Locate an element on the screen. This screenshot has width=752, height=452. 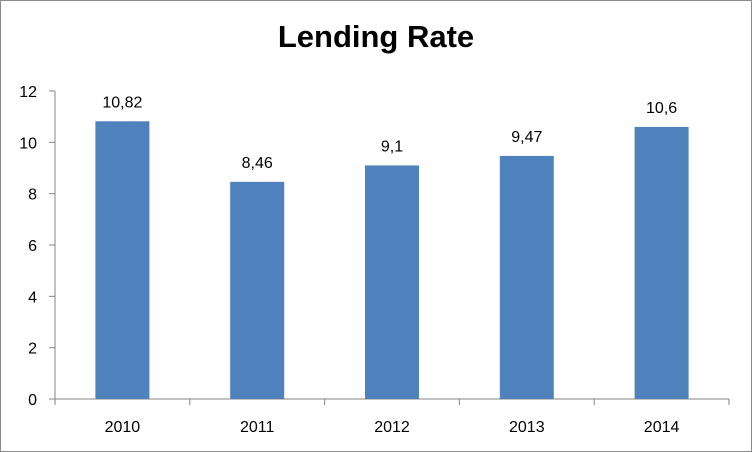
bar-2013 is located at coordinates (526, 277).